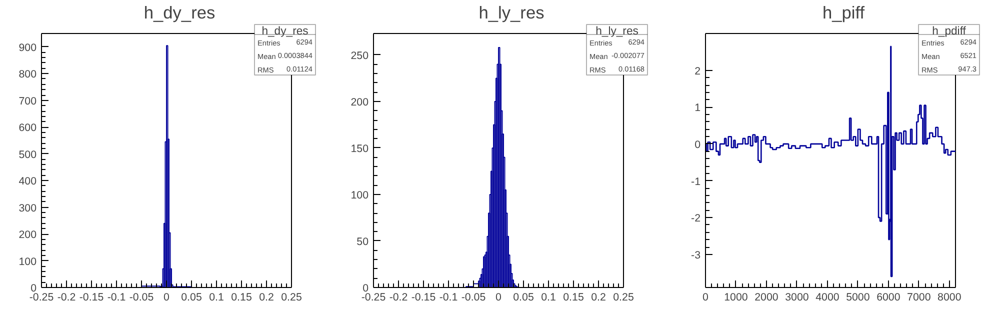 The height and width of the screenshot is (322, 996). What do you see at coordinates (950, 298) in the screenshot?
I see `x-tick-label: 8000` at bounding box center [950, 298].